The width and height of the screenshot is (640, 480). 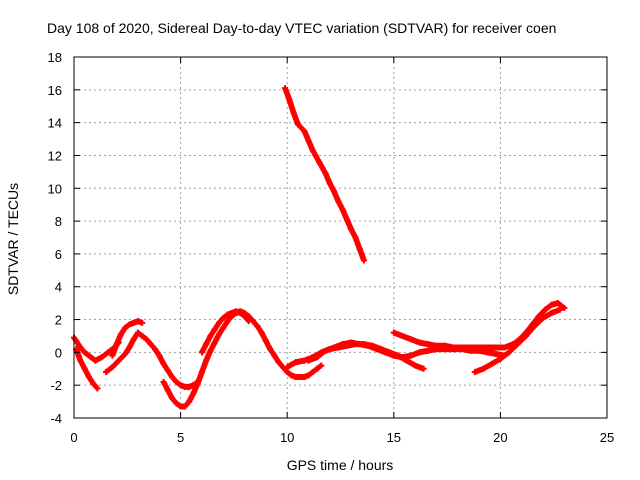 What do you see at coordinates (287, 437) in the screenshot?
I see `x-tick-label: 10` at bounding box center [287, 437].